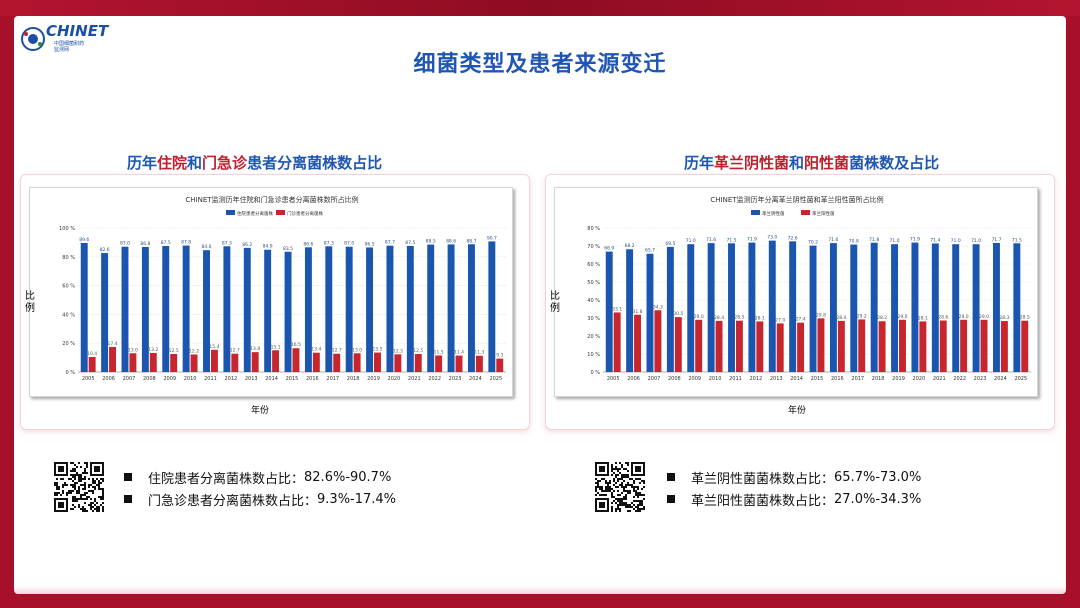 The width and height of the screenshot is (1080, 608). What do you see at coordinates (69, 44) in the screenshot?
I see `logo-subtitle-line1: 中国细菌耐药` at bounding box center [69, 44].